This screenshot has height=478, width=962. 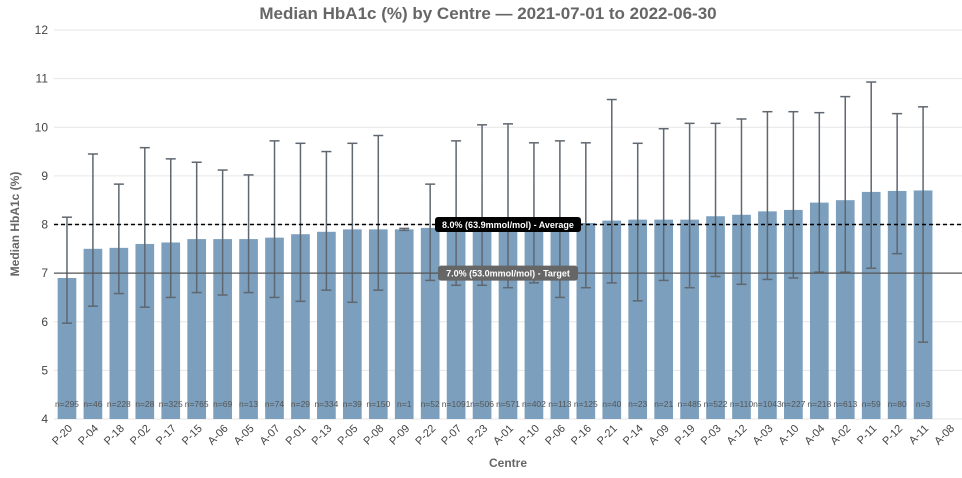 I want to click on x-tick-label: P-15, so click(x=192, y=435).